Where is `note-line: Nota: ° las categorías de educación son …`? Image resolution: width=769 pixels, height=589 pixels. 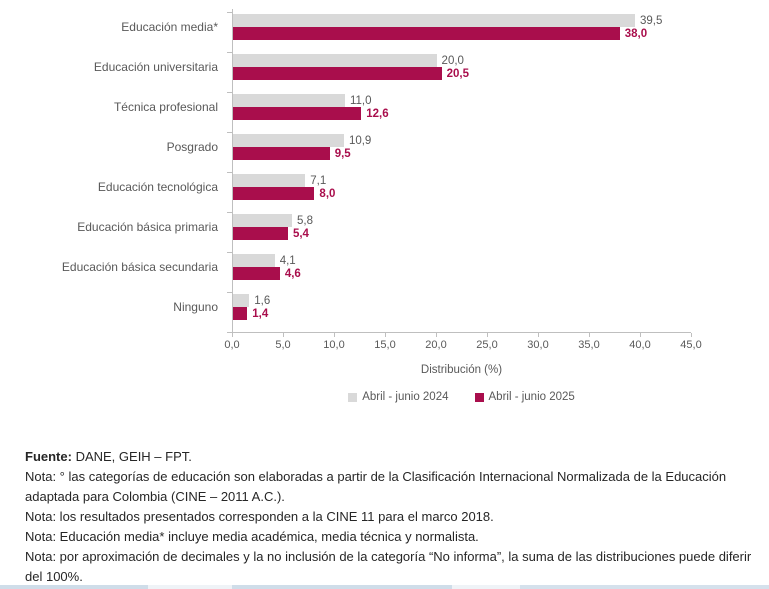 note-line: Nota: ° las categorías de educación son … is located at coordinates (376, 486).